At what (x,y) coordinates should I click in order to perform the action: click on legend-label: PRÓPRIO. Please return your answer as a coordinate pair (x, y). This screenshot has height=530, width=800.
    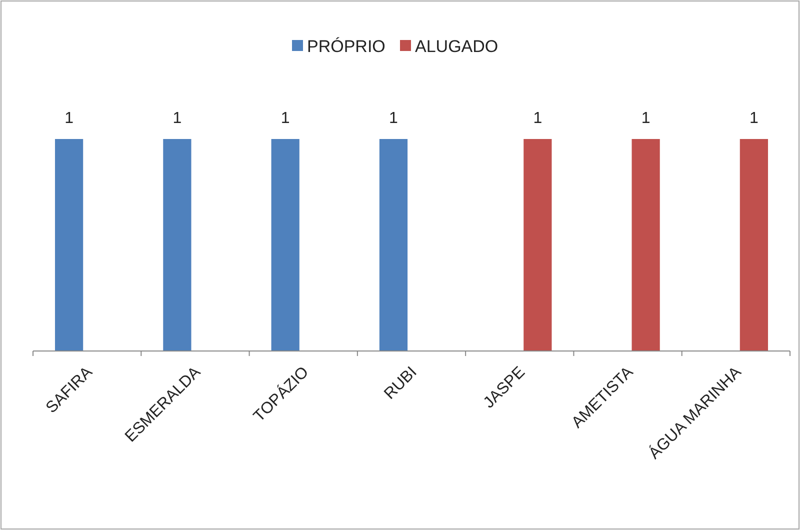
    Looking at the image, I should click on (346, 46).